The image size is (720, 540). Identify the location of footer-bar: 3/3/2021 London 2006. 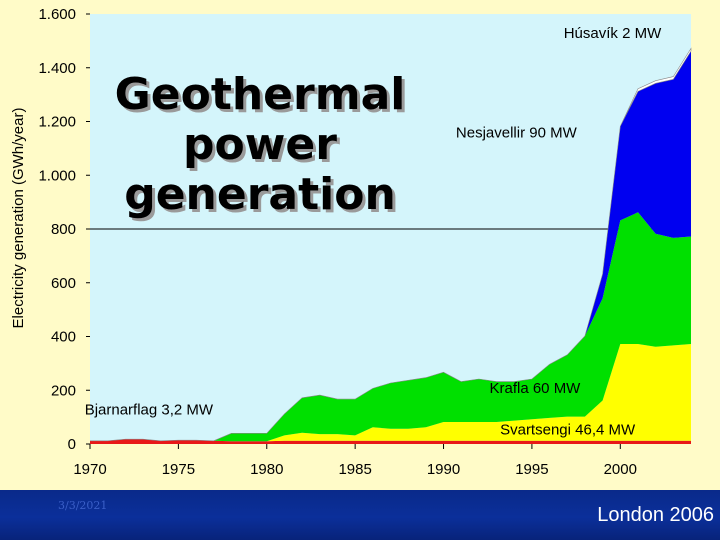
(360, 515).